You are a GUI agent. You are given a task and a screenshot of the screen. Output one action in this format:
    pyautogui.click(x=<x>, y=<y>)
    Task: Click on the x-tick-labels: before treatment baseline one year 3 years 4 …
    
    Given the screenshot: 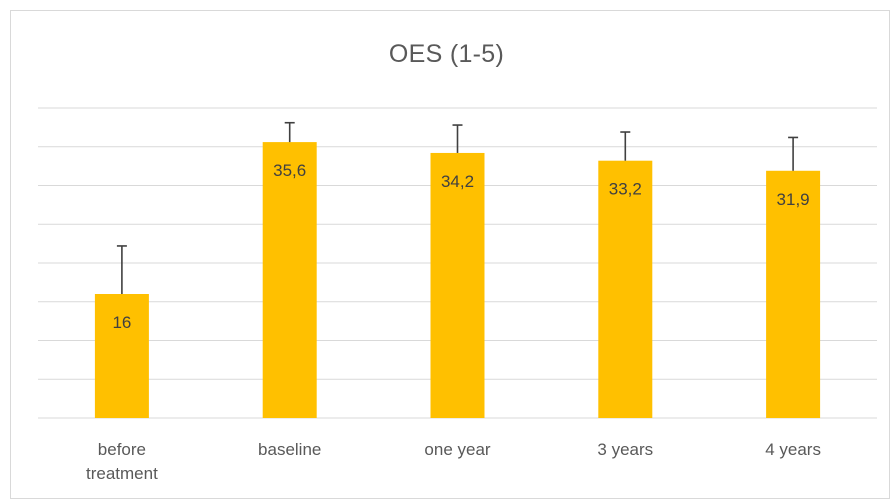 What is the action you would take?
    pyautogui.click(x=453, y=461)
    